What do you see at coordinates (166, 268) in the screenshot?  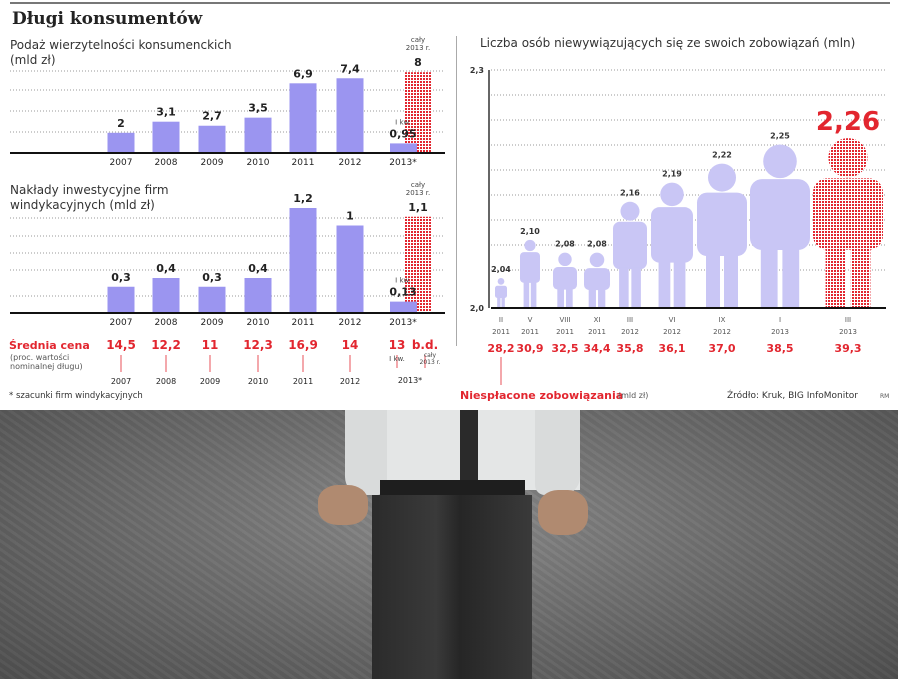 I see `bar-value-label: 0,4` at bounding box center [166, 268].